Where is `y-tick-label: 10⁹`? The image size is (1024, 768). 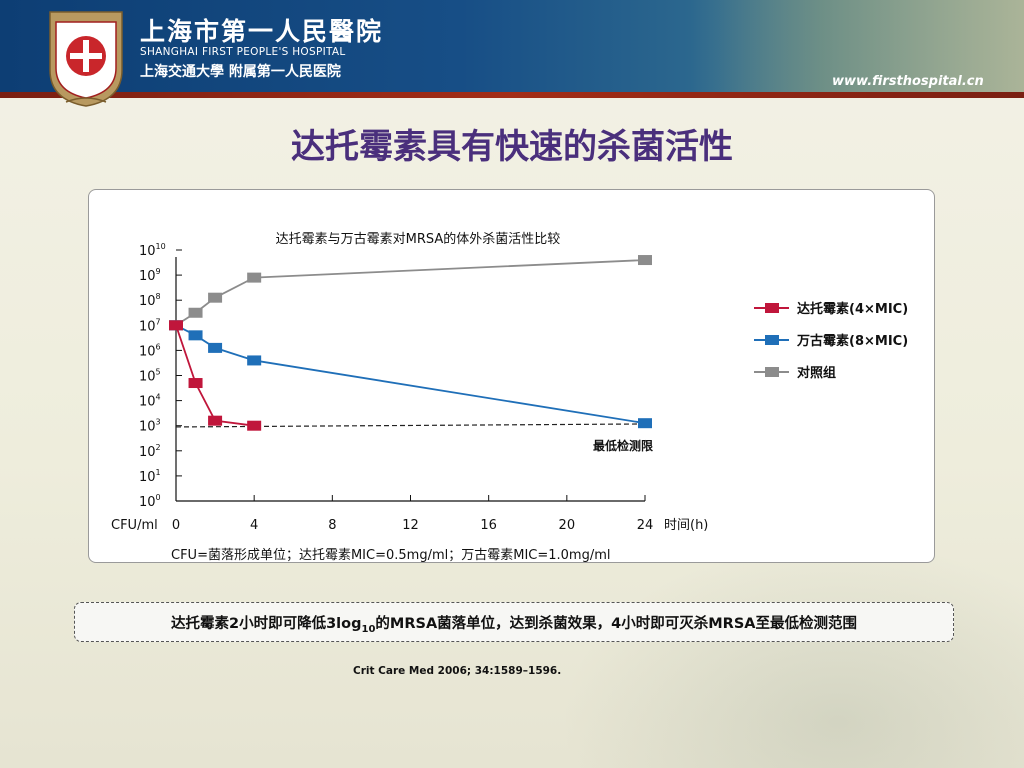
y-tick-label: 10⁹ is located at coordinates (150, 275).